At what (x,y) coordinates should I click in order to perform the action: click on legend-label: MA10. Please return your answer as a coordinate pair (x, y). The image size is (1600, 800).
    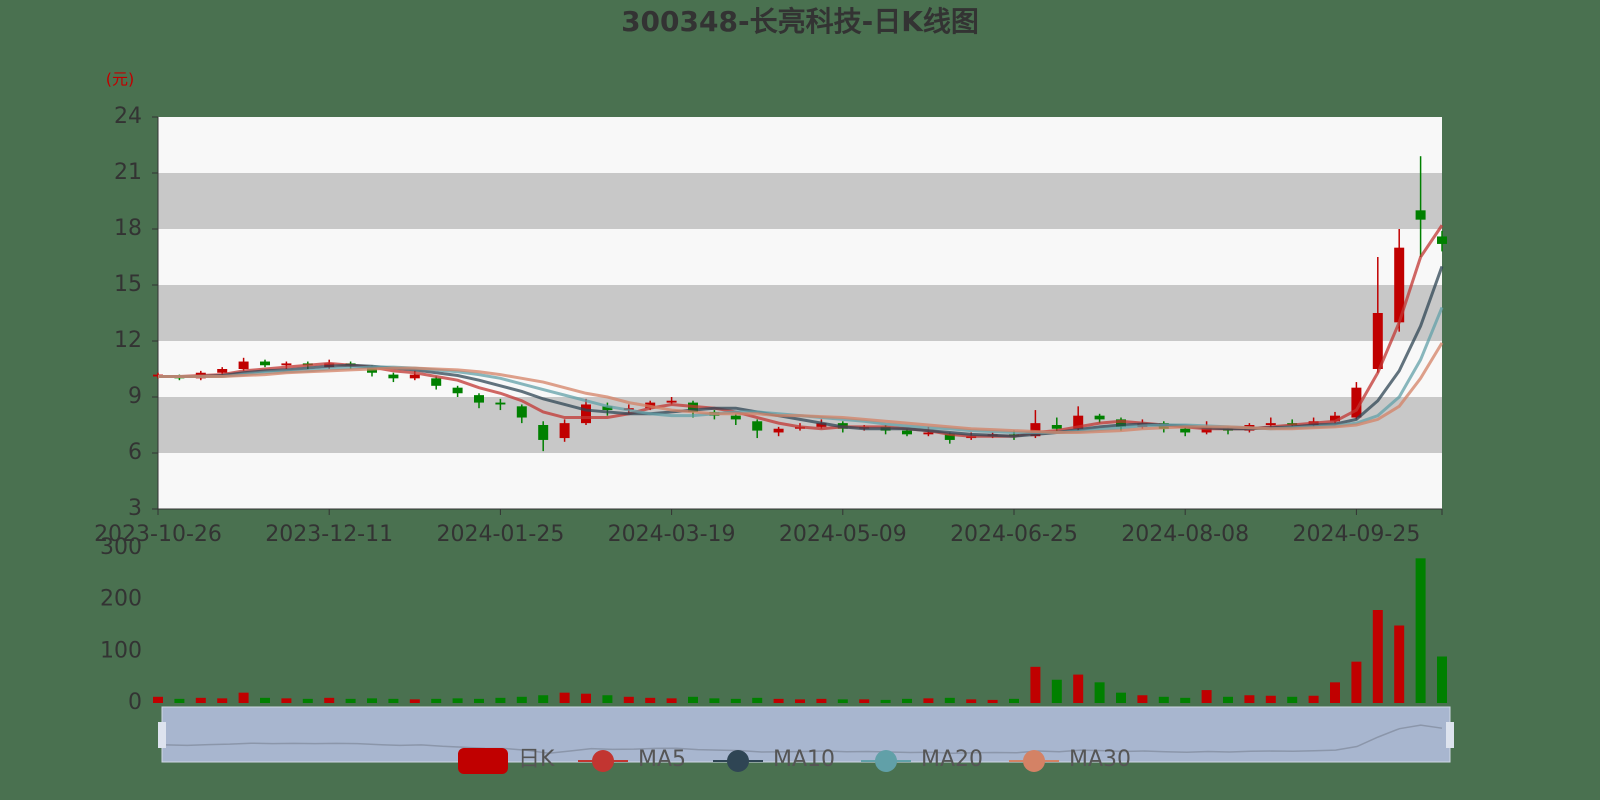
    Looking at the image, I should click on (804, 759).